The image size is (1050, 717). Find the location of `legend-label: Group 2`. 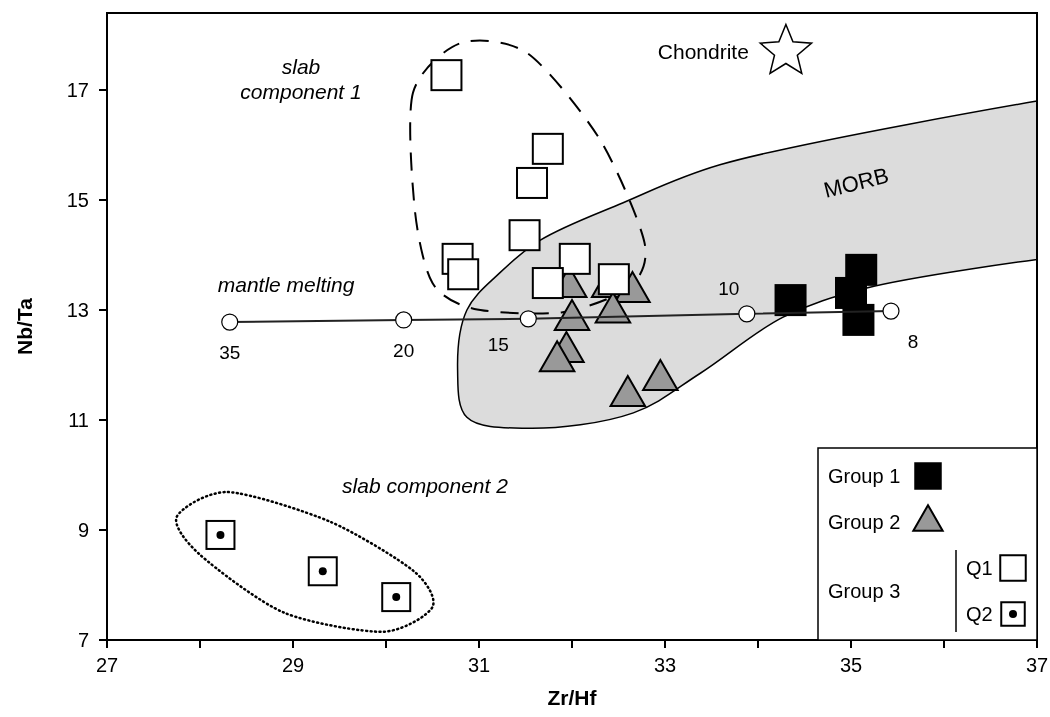

legend-label: Group 2 is located at coordinates (864, 522).